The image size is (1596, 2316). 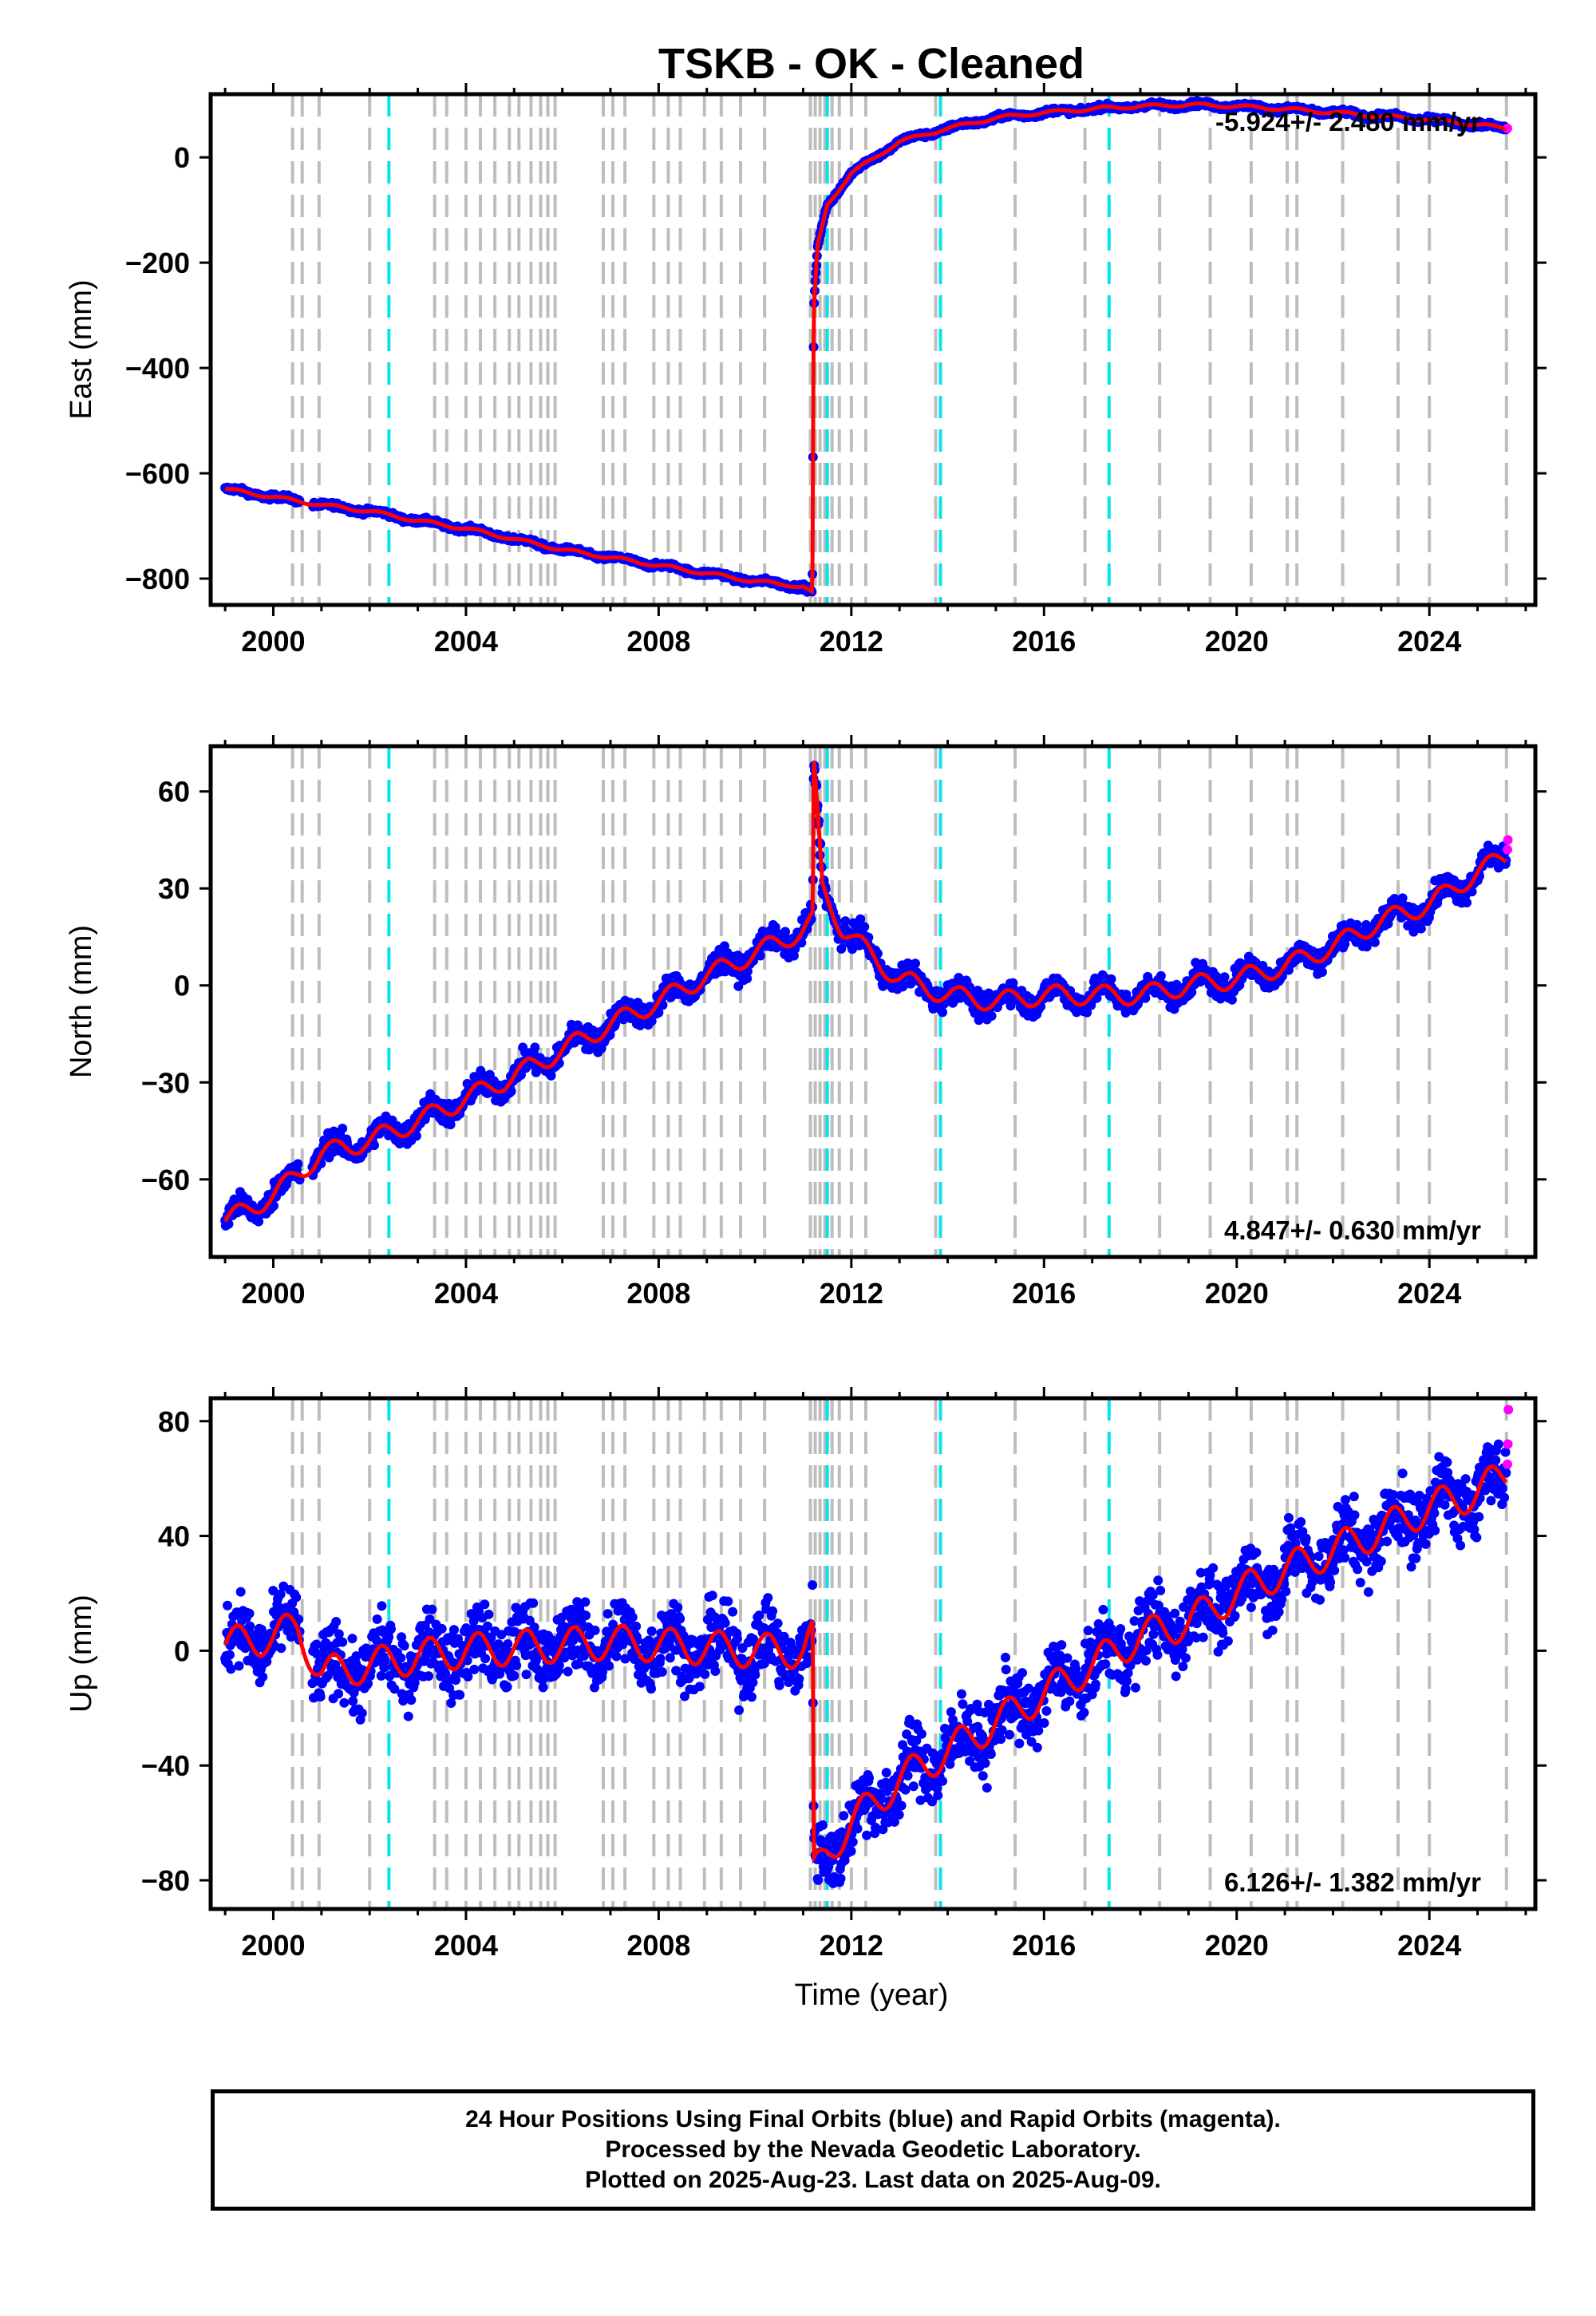 What do you see at coordinates (1348, 121) in the screenshot?
I see `rate-label: -5.924+/- 2.480 mm/yr` at bounding box center [1348, 121].